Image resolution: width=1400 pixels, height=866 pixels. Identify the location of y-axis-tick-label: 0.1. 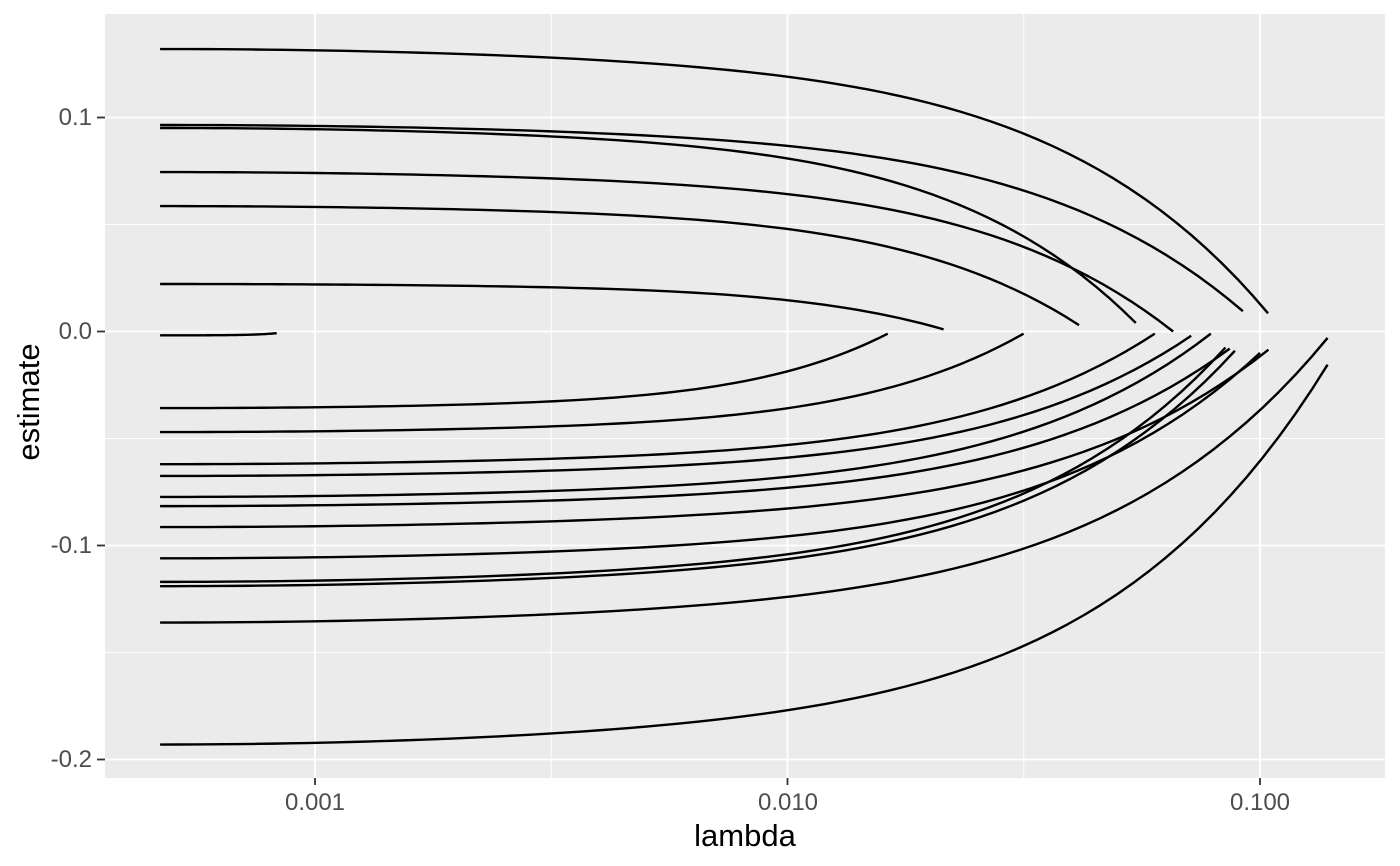
(75, 117).